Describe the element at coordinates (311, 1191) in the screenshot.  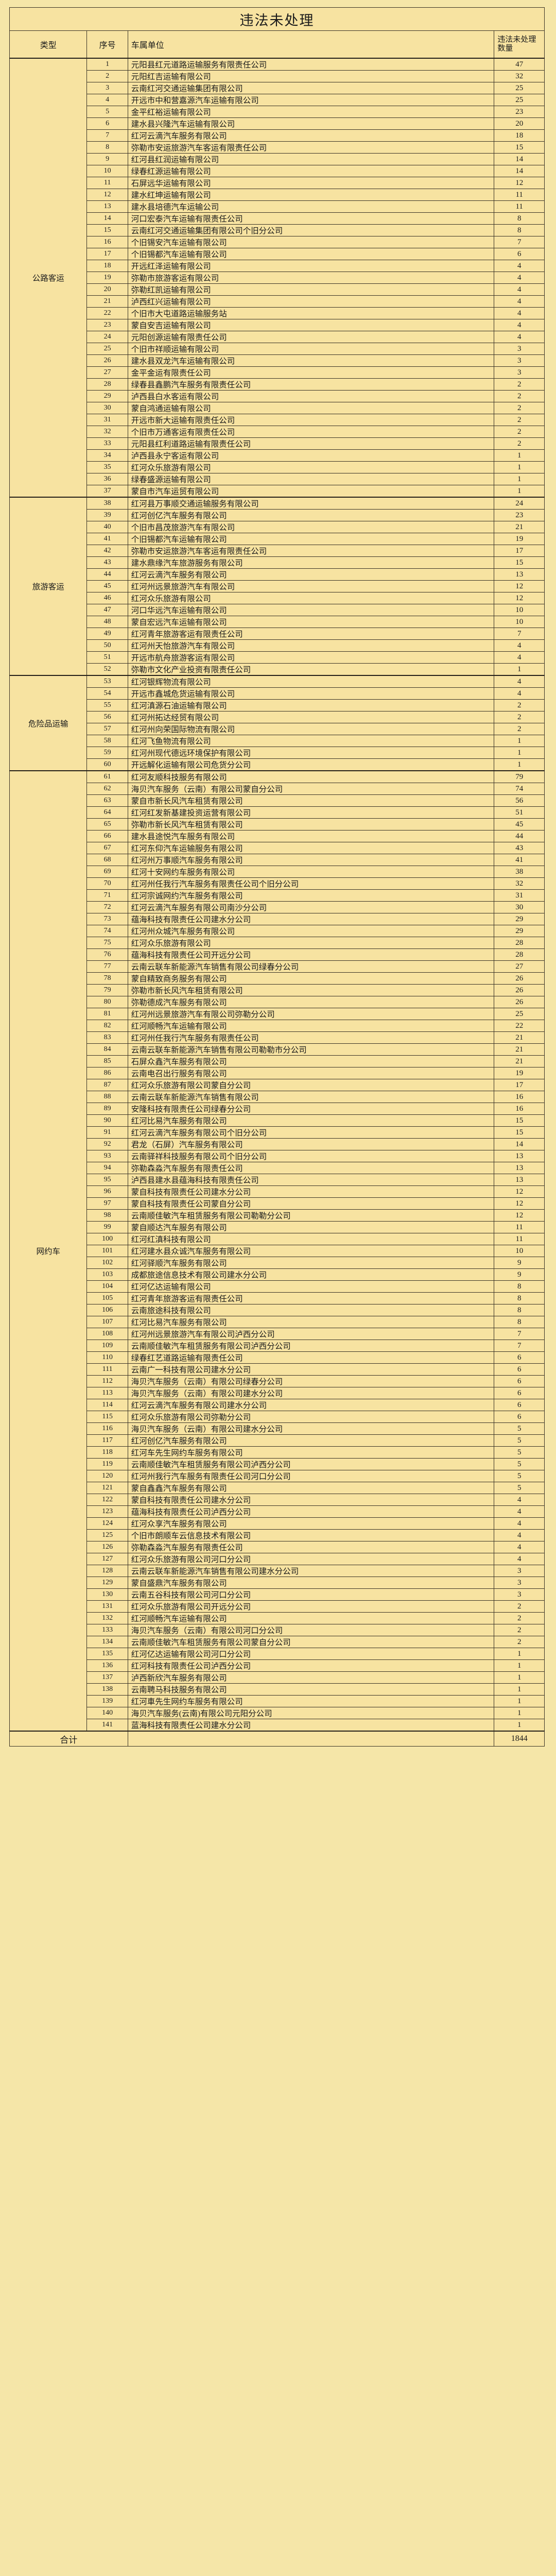
I see `row-unit: 蒙自科技有限责任公司建水分公司` at that location.